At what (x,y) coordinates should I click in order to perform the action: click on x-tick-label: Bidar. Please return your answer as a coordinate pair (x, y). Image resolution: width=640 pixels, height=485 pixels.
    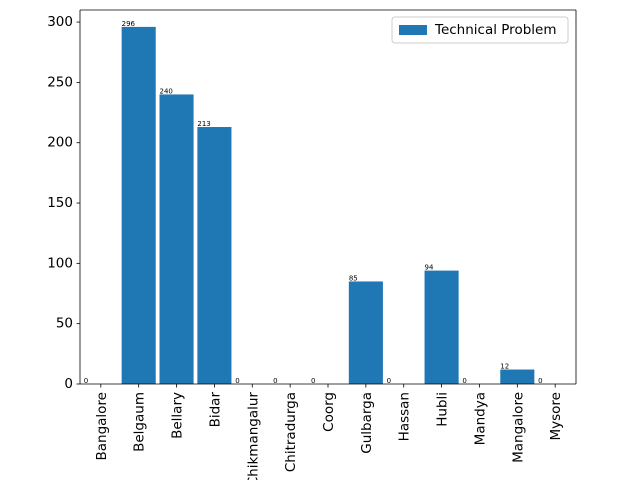
    Looking at the image, I should click on (215, 410).